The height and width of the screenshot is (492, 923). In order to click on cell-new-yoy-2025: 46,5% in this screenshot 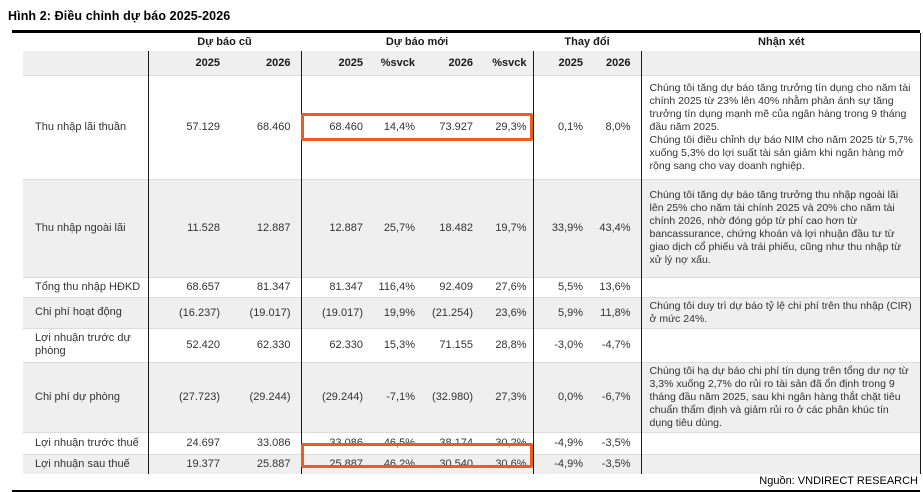, I will do `click(399, 443)`.